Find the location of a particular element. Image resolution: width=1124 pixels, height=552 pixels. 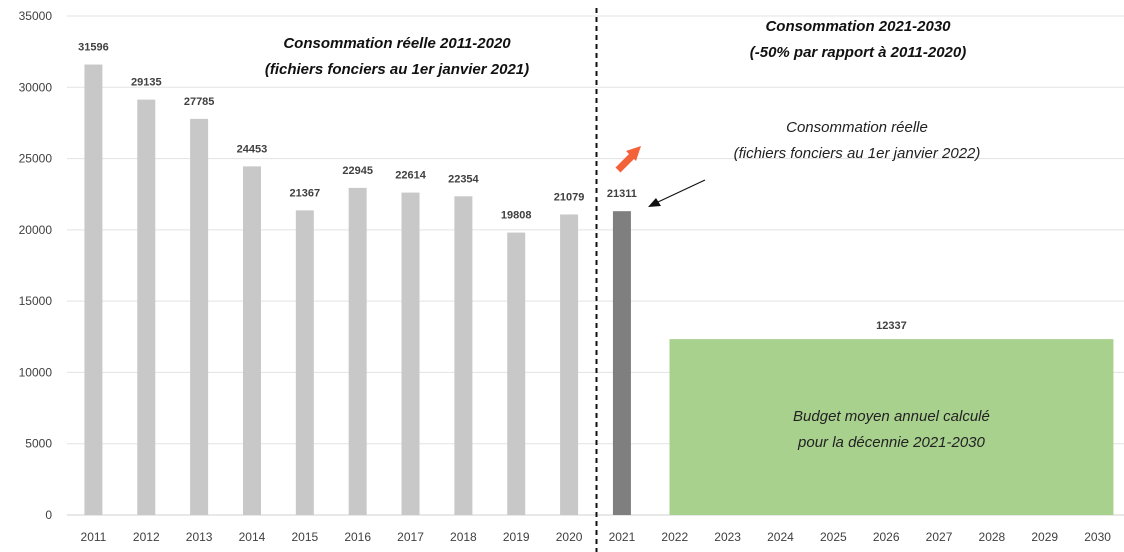

actual-annotation-line1: Consommation réelle is located at coordinates (857, 127).